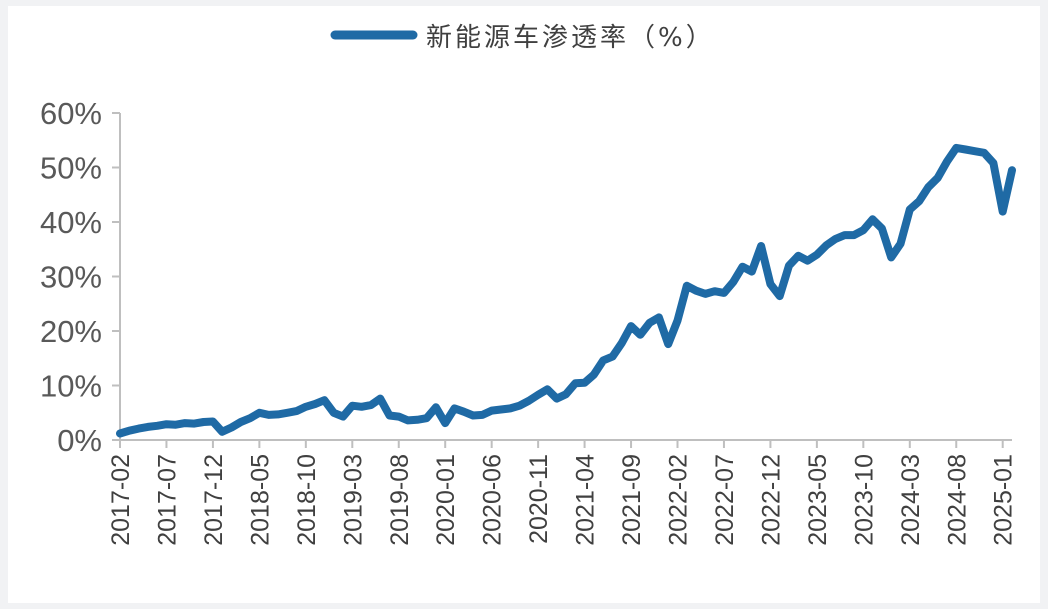 The image size is (1048, 609). What do you see at coordinates (71, 168) in the screenshot?
I see `y-tick-label: 50%` at bounding box center [71, 168].